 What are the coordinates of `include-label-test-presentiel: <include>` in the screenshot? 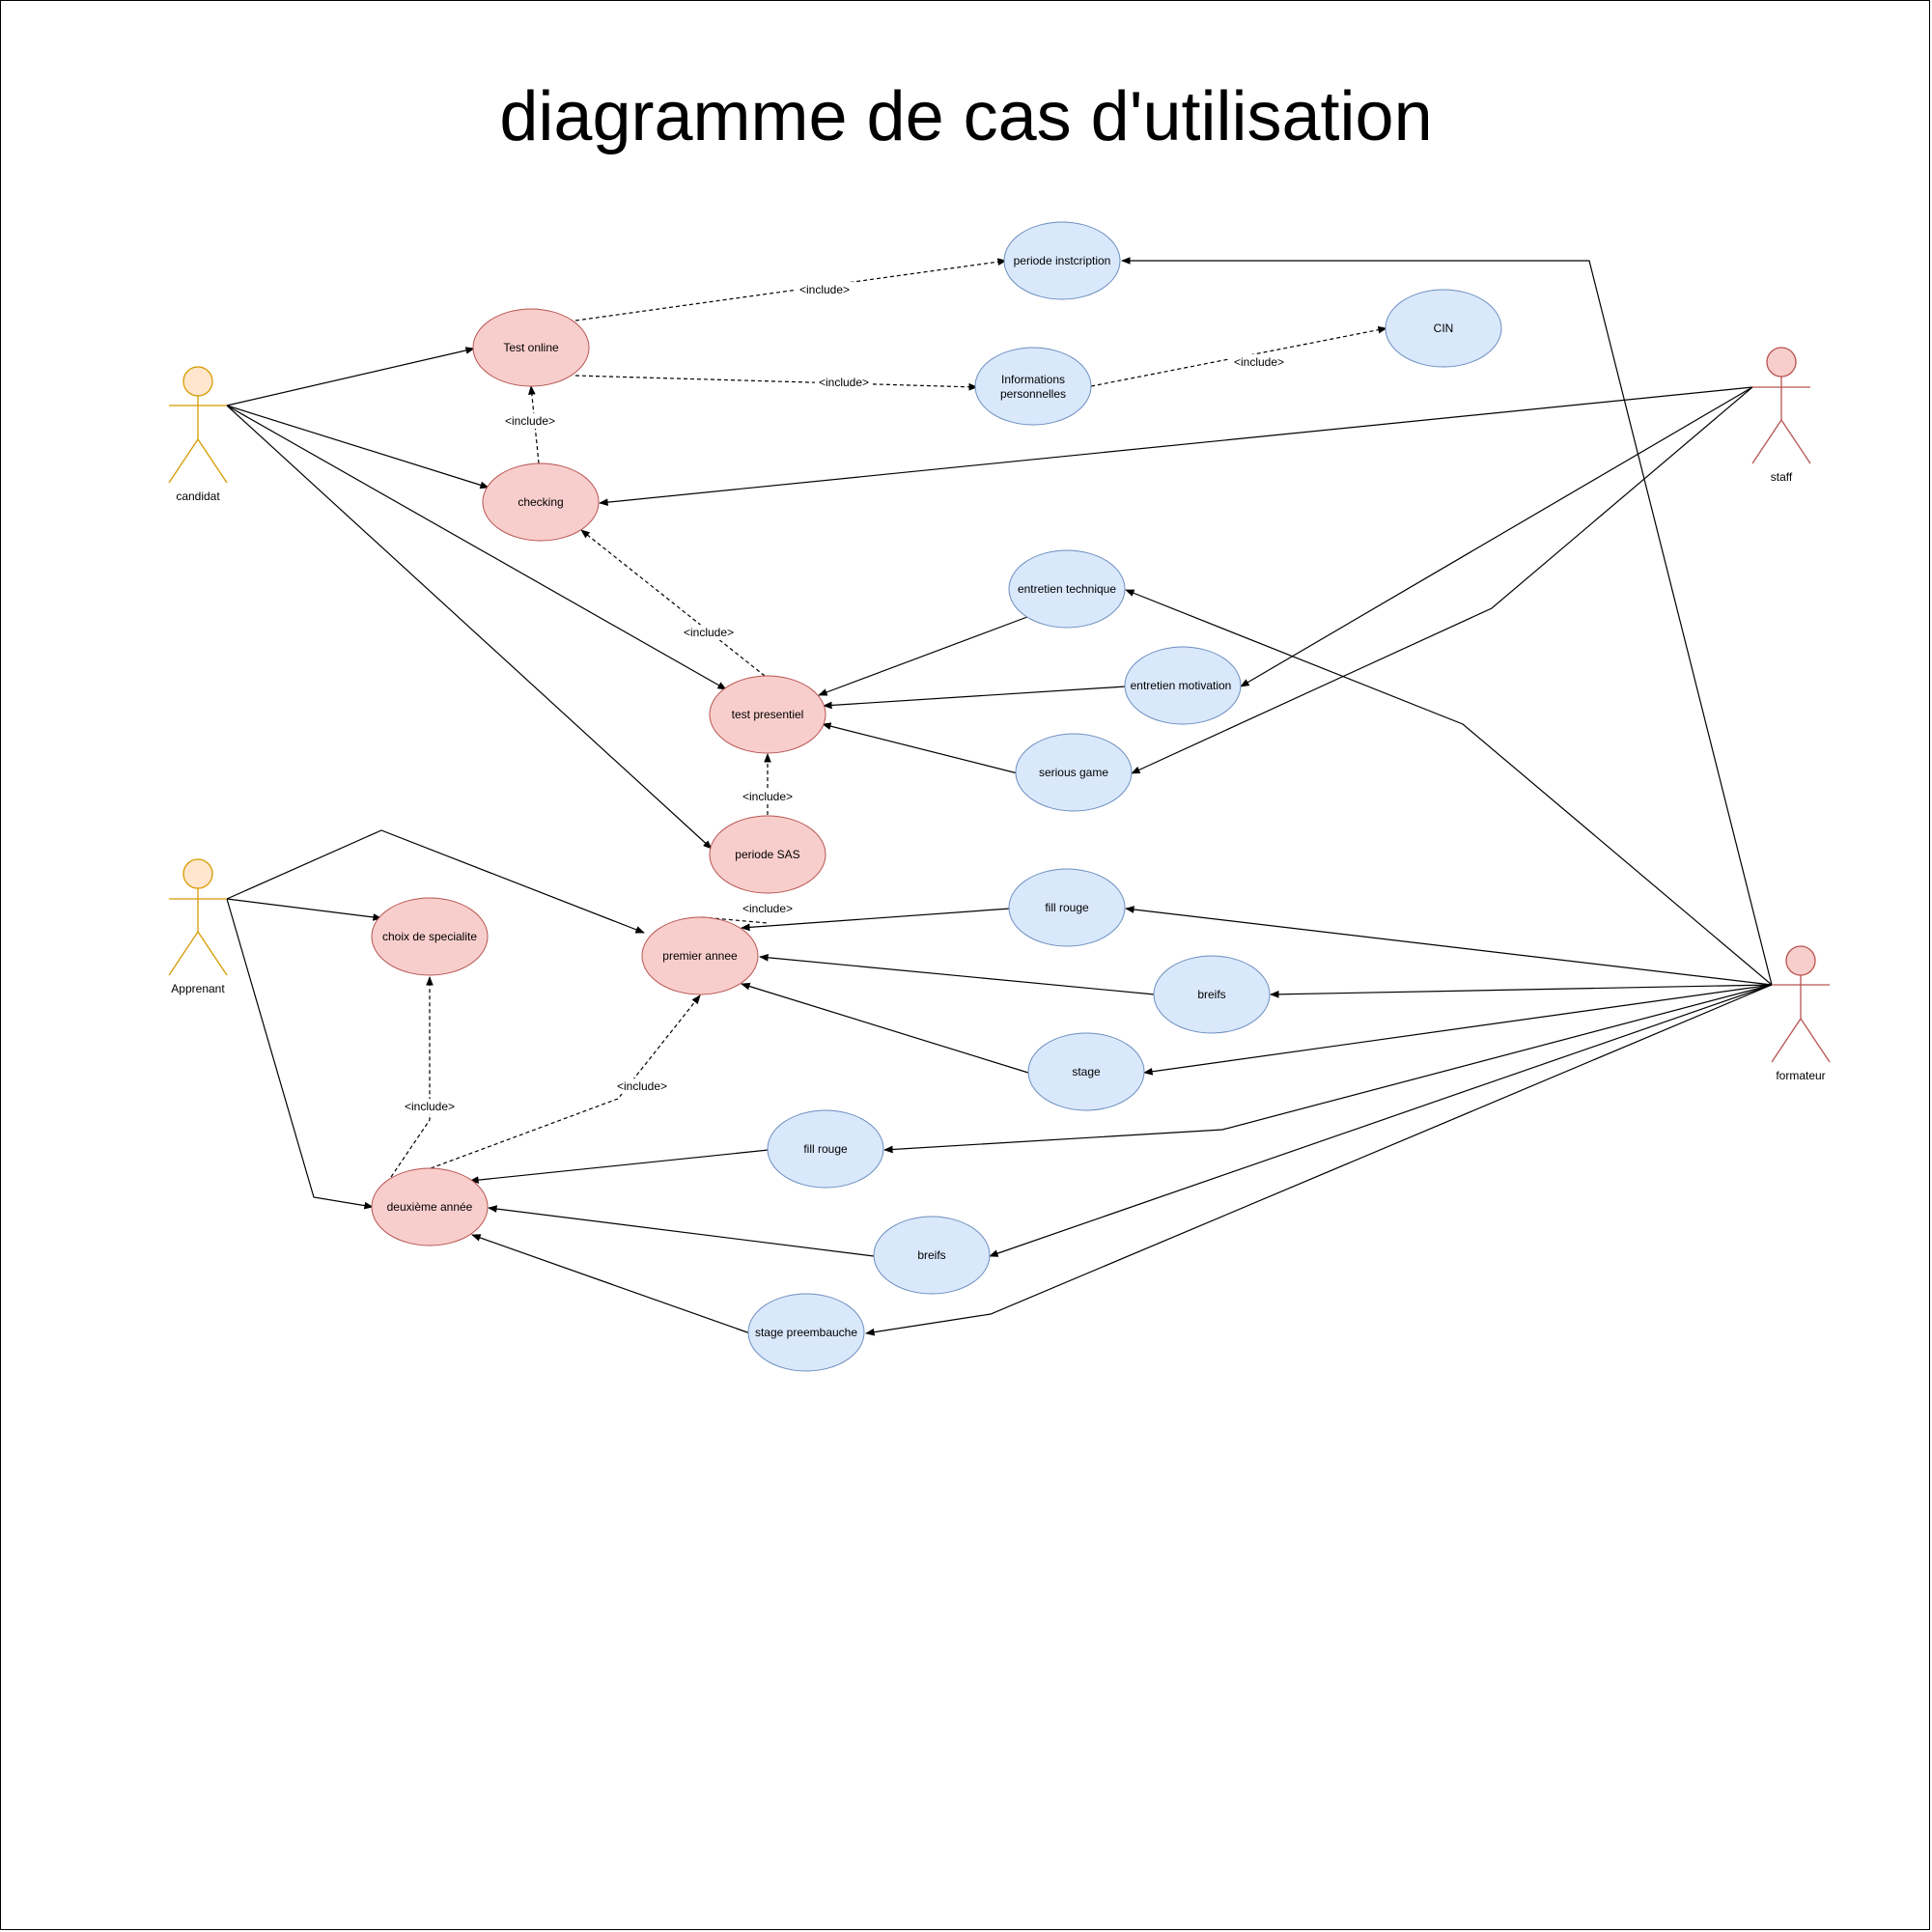 It's located at (709, 633).